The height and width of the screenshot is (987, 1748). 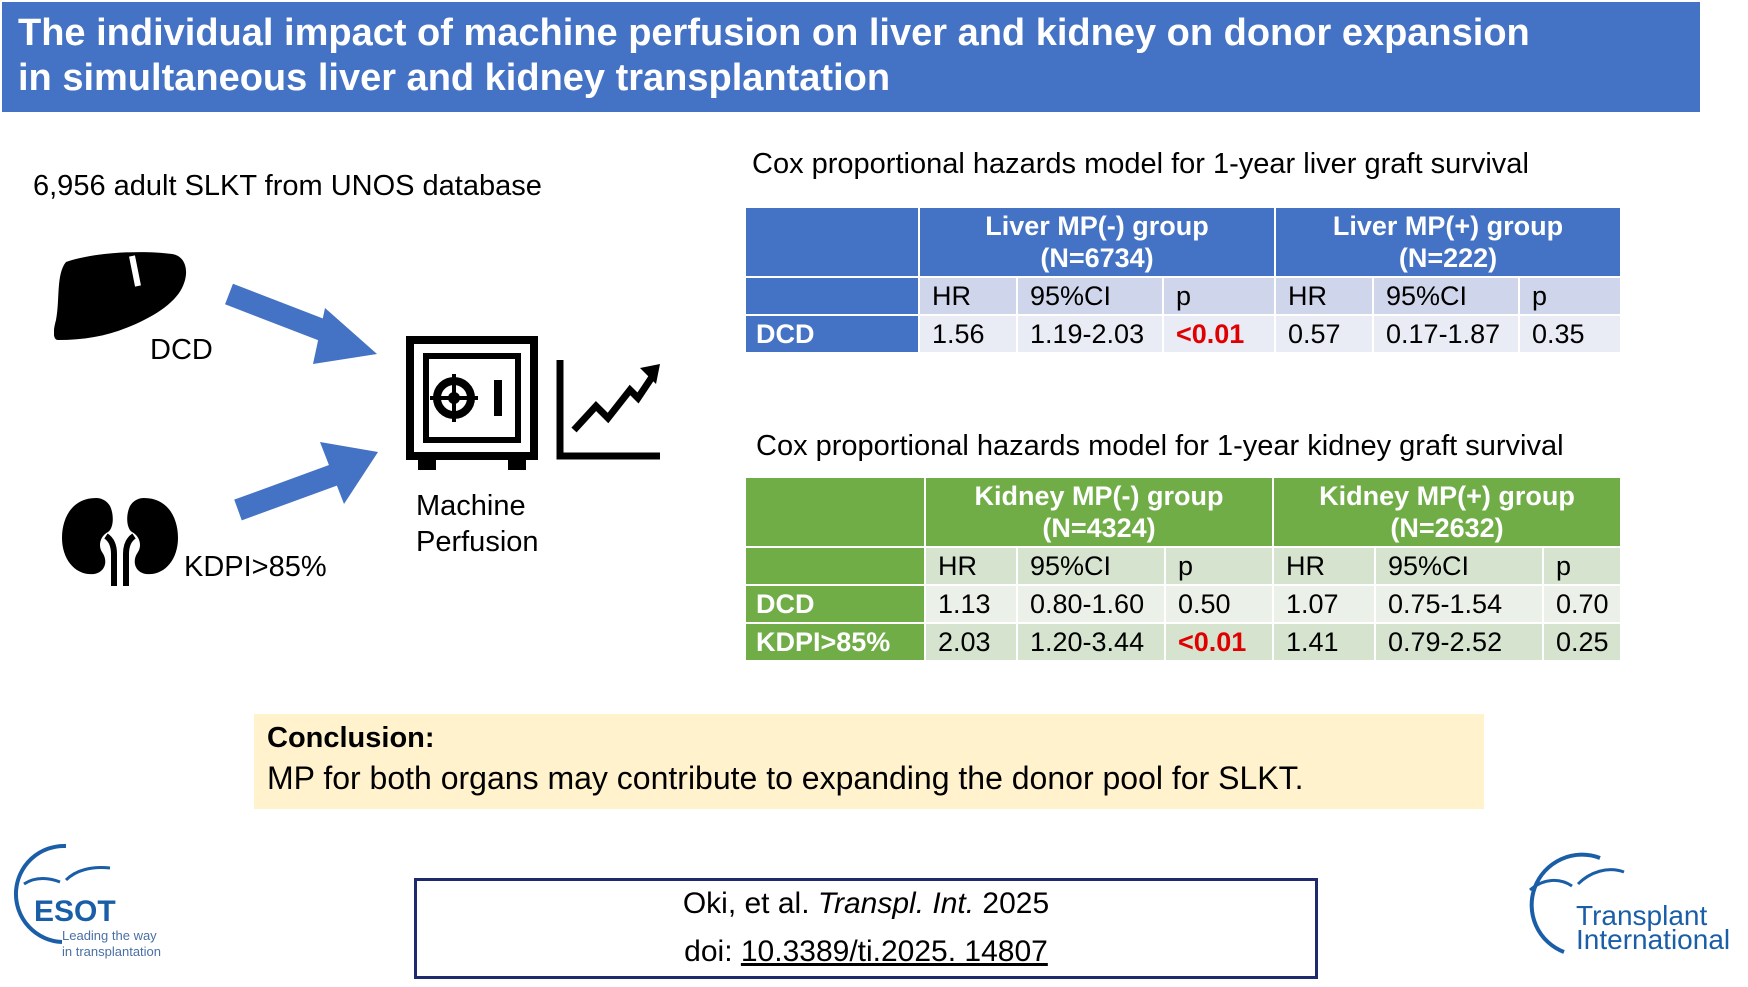 I want to click on table-cell: 1.19-2.03, so click(x=1090, y=334).